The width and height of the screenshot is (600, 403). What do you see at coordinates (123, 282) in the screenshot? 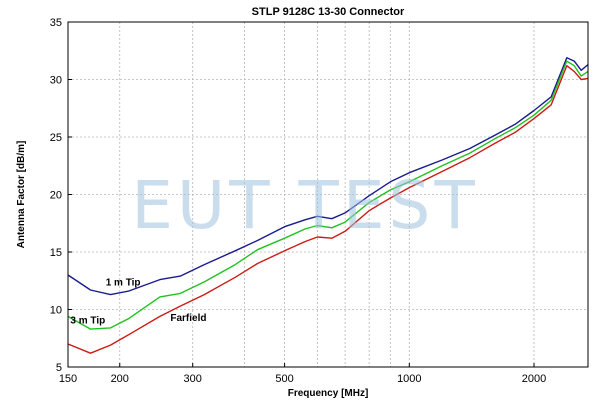
I see `annotation-label: 1 m Tip` at bounding box center [123, 282].